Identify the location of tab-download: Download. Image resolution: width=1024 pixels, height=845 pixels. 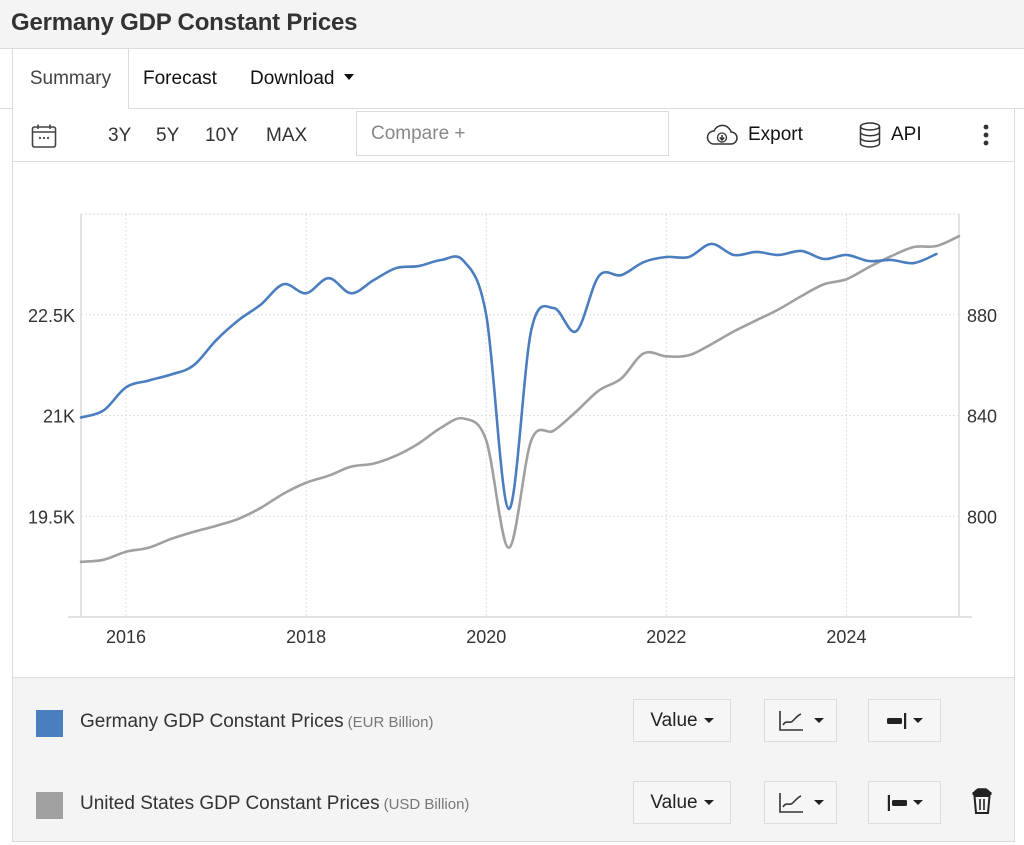
(302, 79).